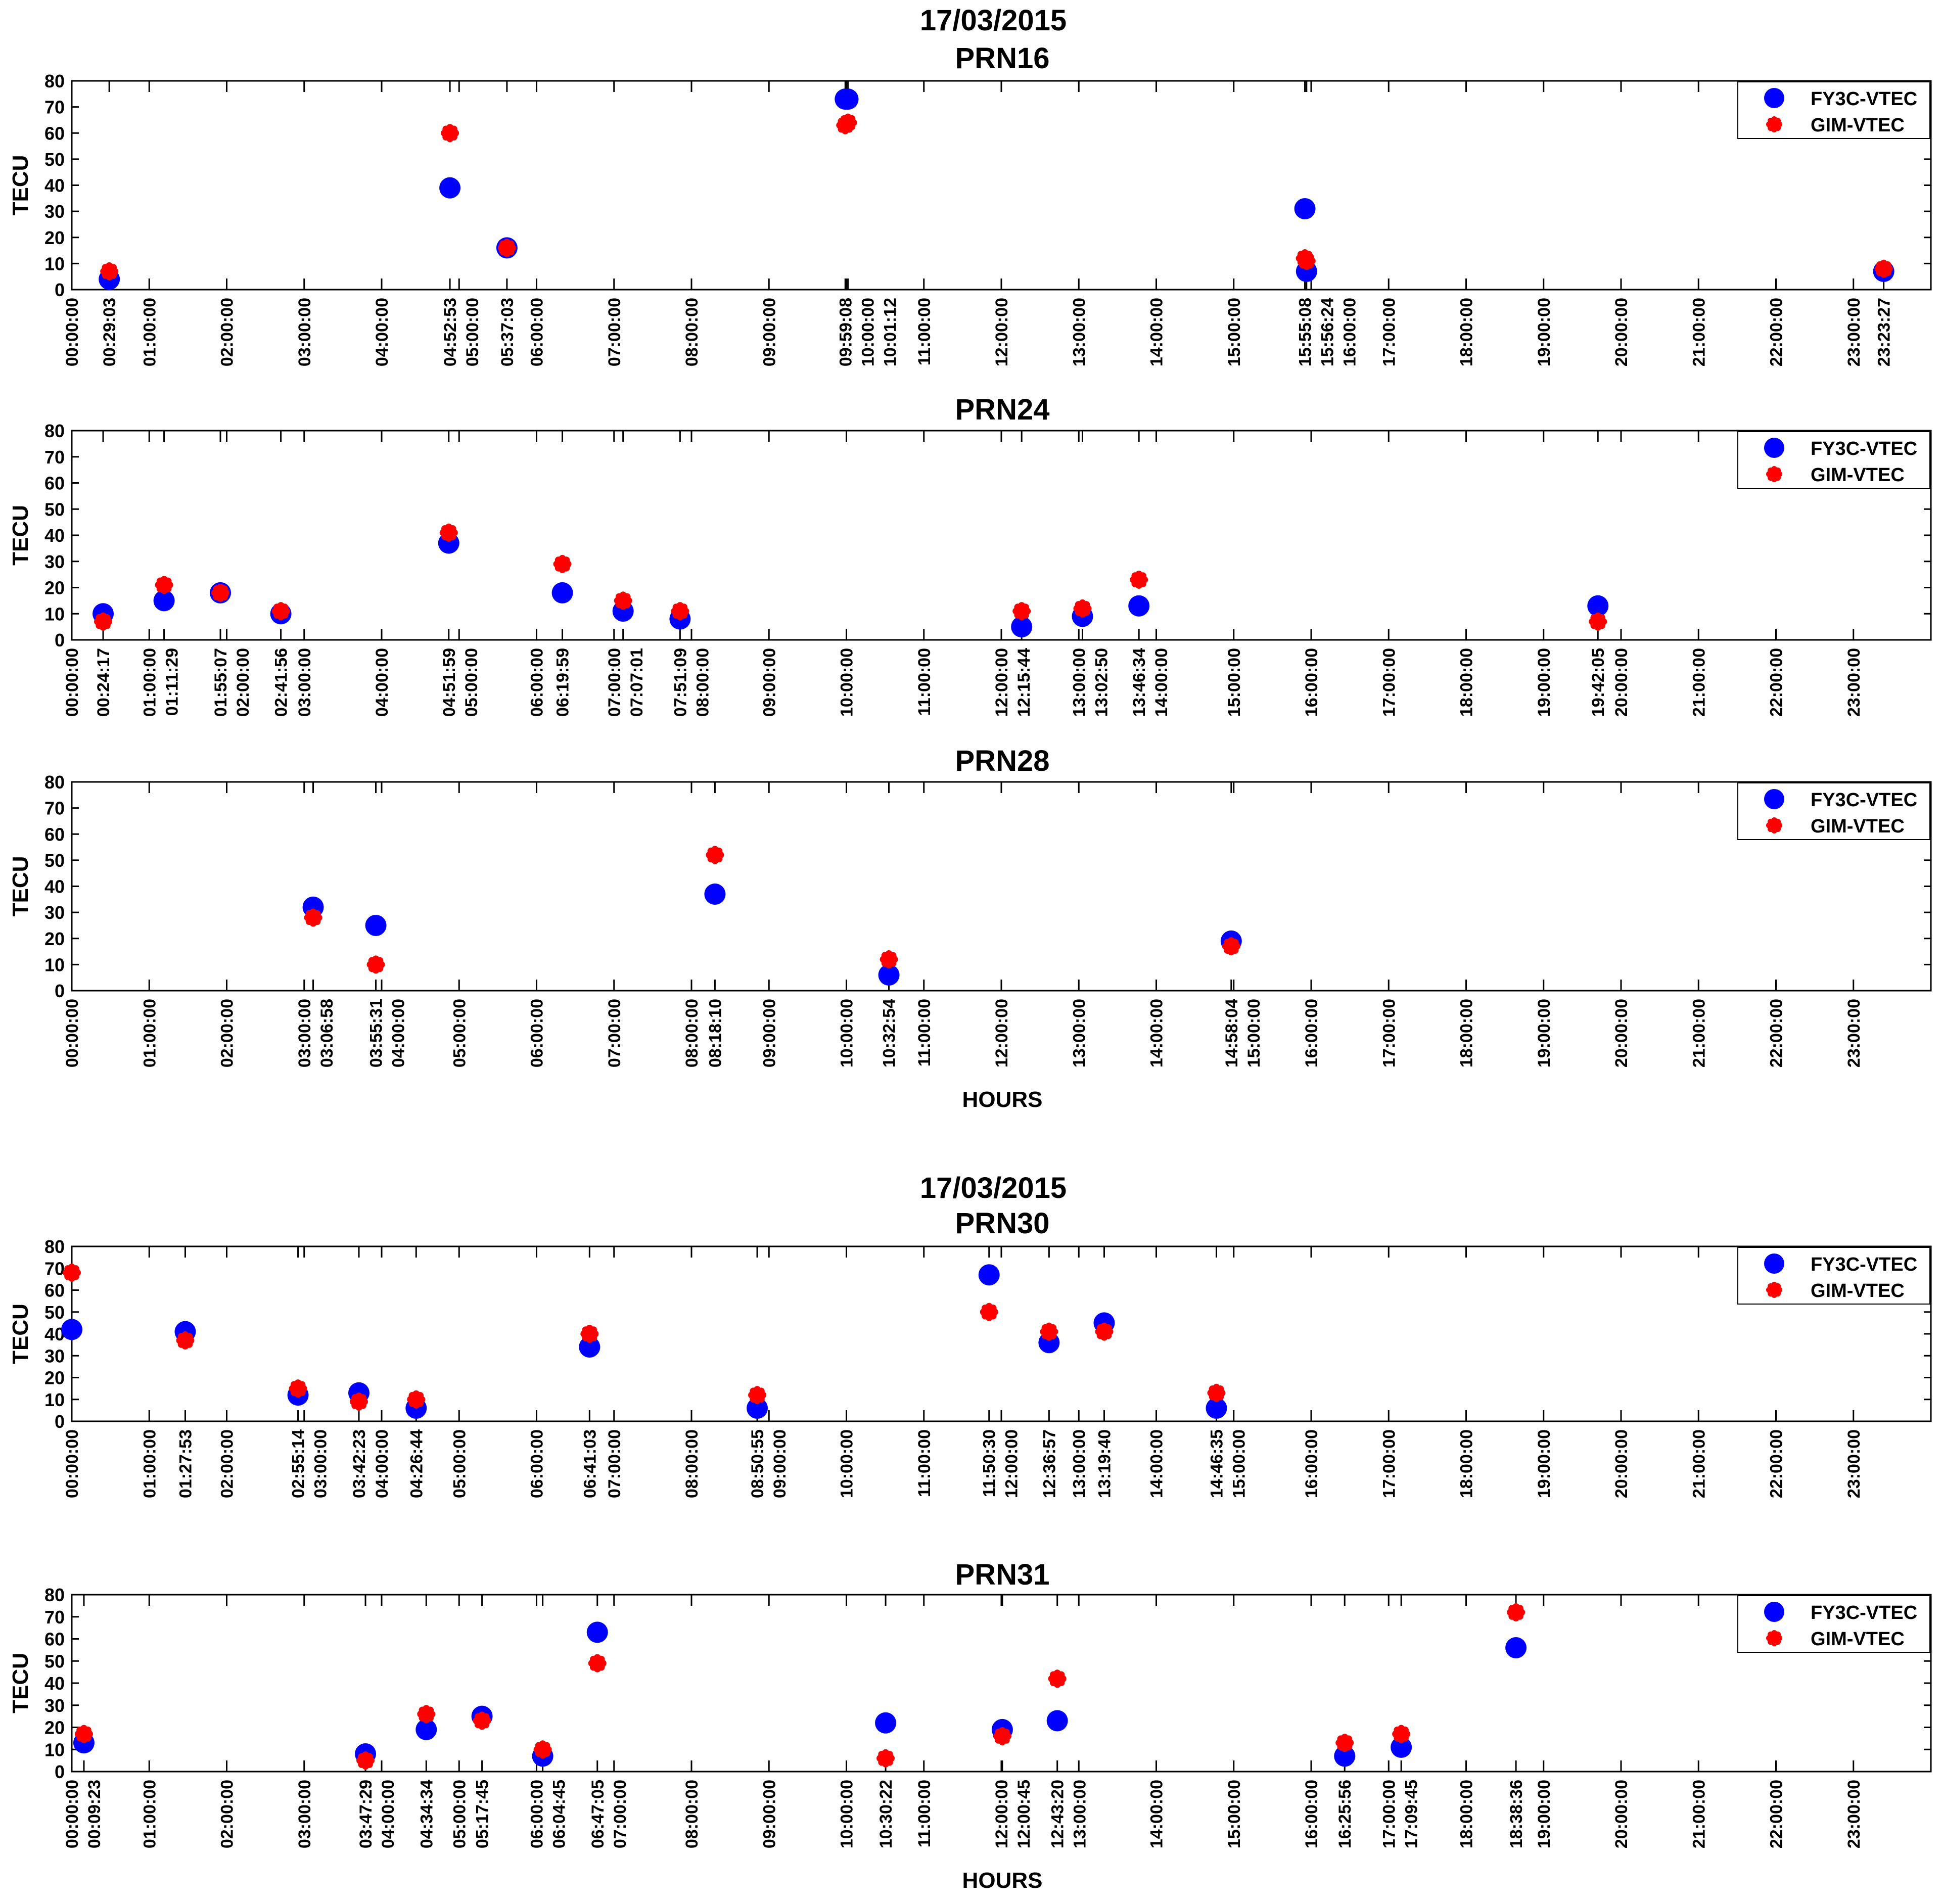 Image resolution: width=1941 pixels, height=1904 pixels. I want to click on x-tick-label: 07:07:01, so click(636, 682).